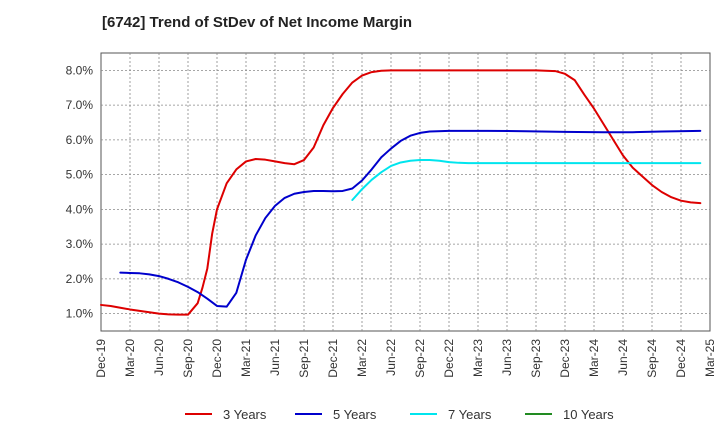 The image size is (720, 445). Describe the element at coordinates (80, 140) in the screenshot. I see `y-tick-label: 6.0%` at that location.